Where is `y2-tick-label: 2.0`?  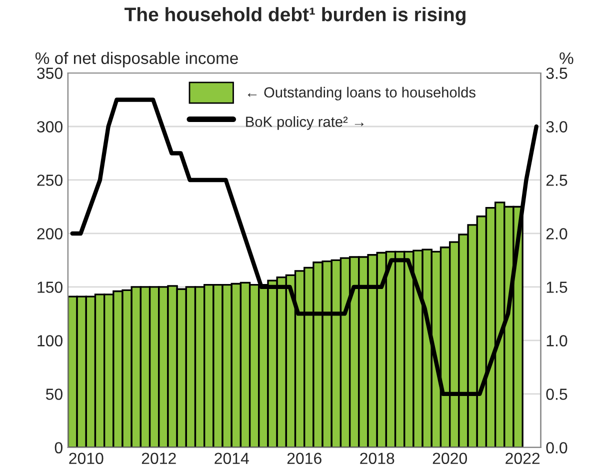
y2-tick-label: 2.0 is located at coordinates (557, 234).